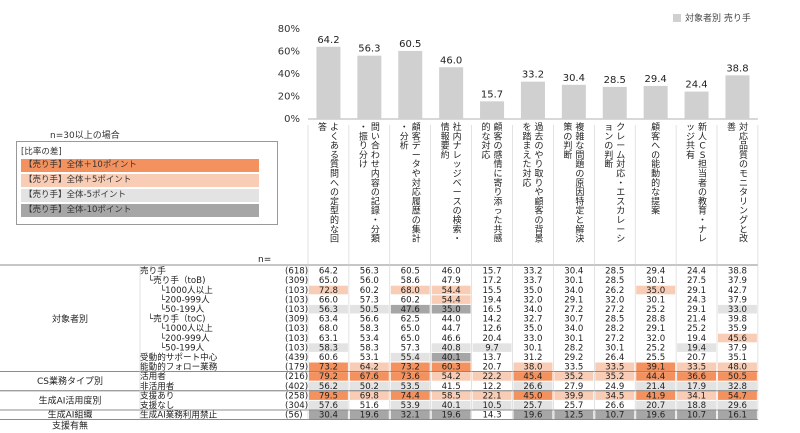 The height and width of the screenshot is (433, 800). What do you see at coordinates (328, 377) in the screenshot?
I see `table-cell-value: 79.2` at bounding box center [328, 377].